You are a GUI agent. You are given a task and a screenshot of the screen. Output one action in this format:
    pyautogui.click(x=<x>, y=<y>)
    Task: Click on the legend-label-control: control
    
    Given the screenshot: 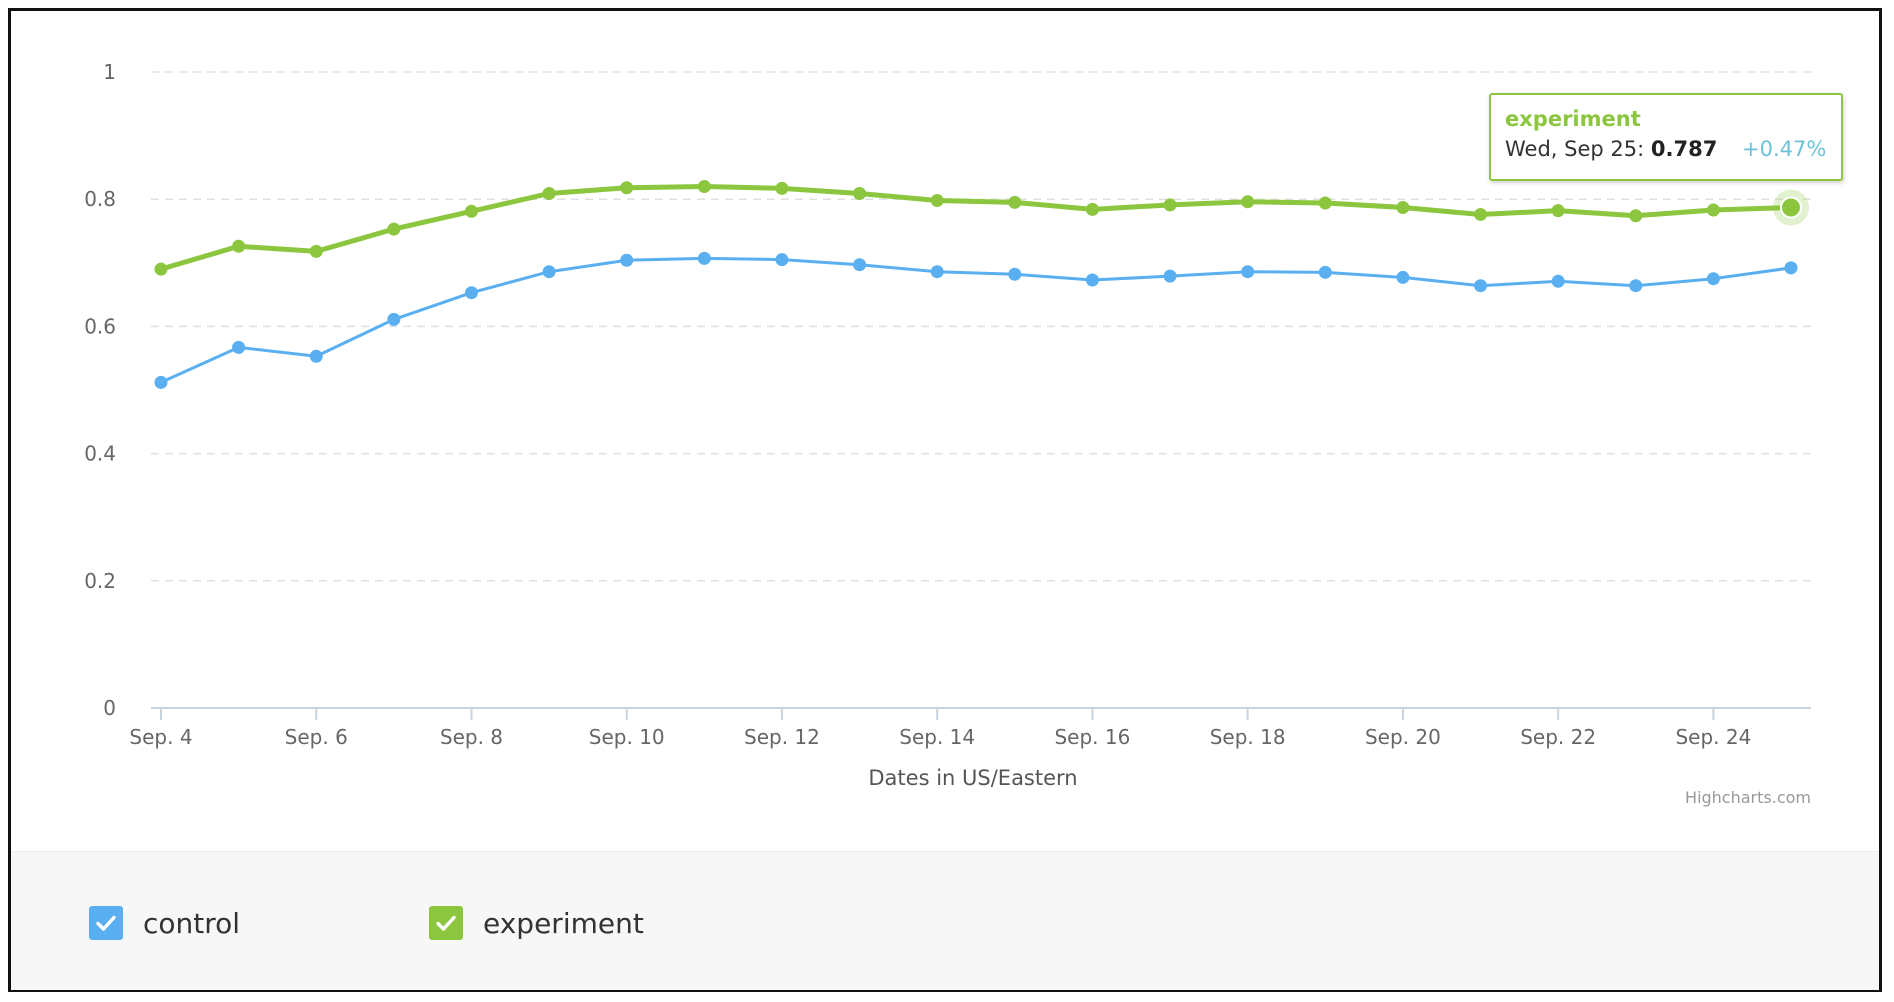 What is the action you would take?
    pyautogui.click(x=192, y=923)
    